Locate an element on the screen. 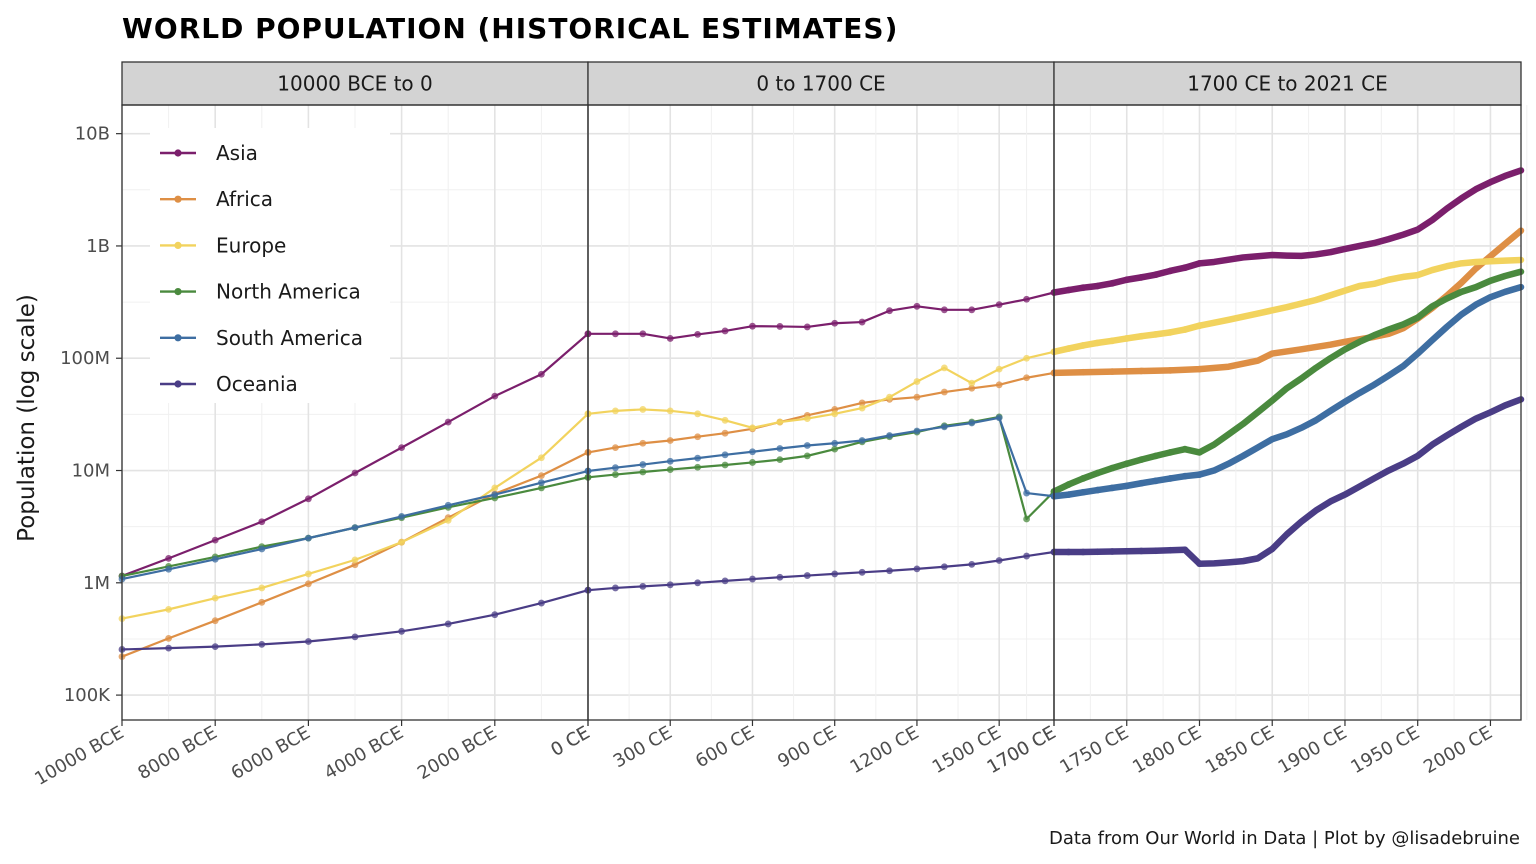 The image size is (1536, 864). legend-item-africa: Africa is located at coordinates (216, 199).